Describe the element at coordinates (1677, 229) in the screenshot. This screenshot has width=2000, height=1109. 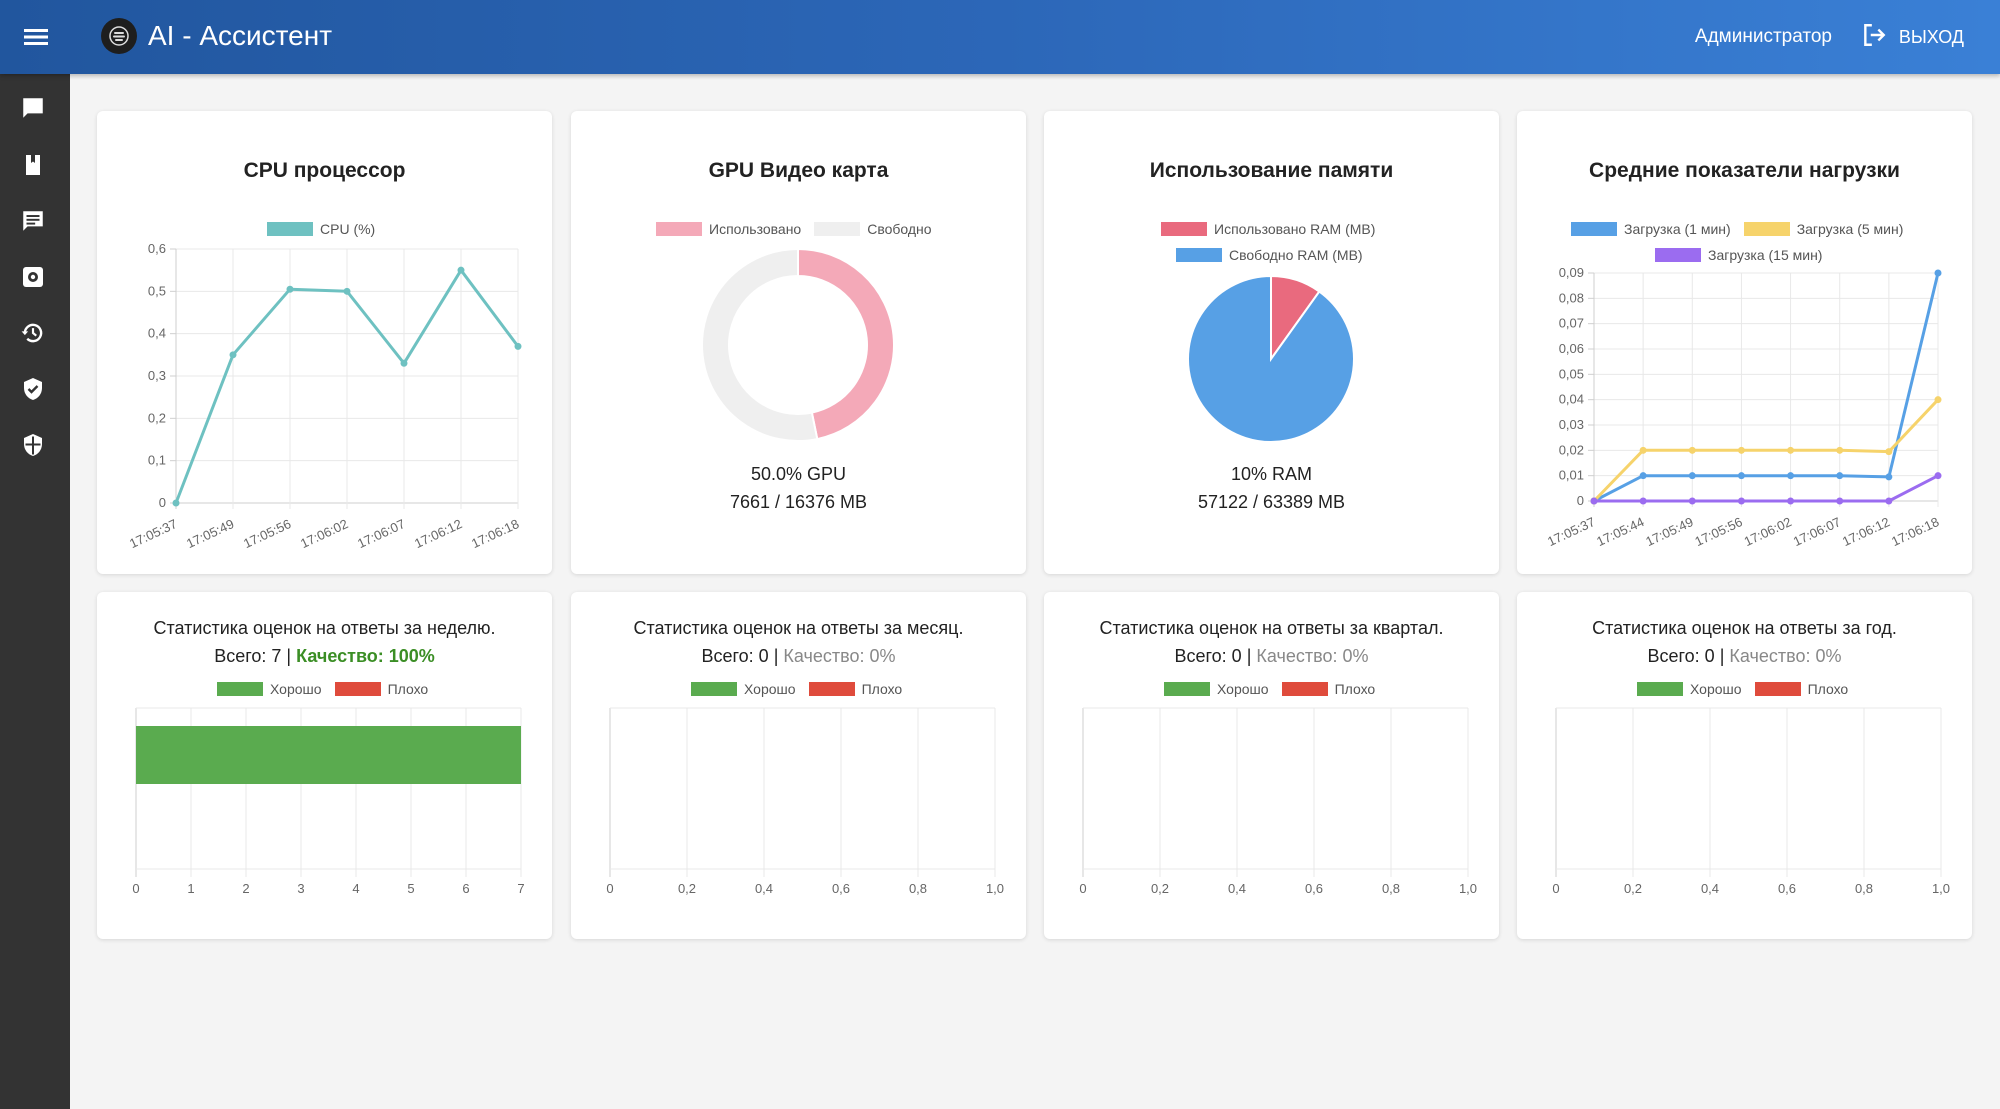
I see `legend-label-load1: Загрузка (1 мин)` at that location.